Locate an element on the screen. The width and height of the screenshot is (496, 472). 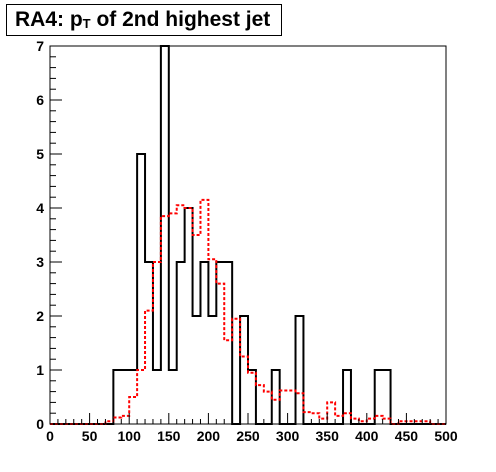
y-tick-label: 7 is located at coordinates (40, 46).